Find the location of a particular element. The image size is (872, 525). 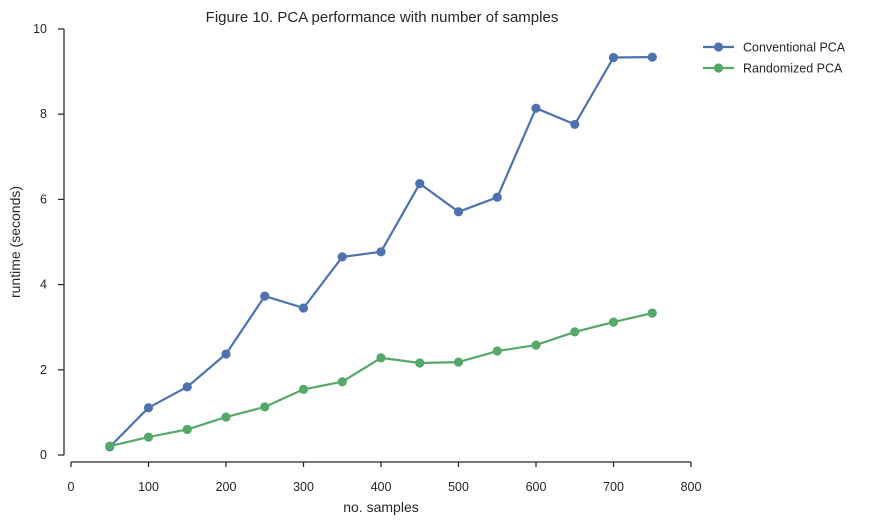

x-tick-label: 300 is located at coordinates (303, 487).